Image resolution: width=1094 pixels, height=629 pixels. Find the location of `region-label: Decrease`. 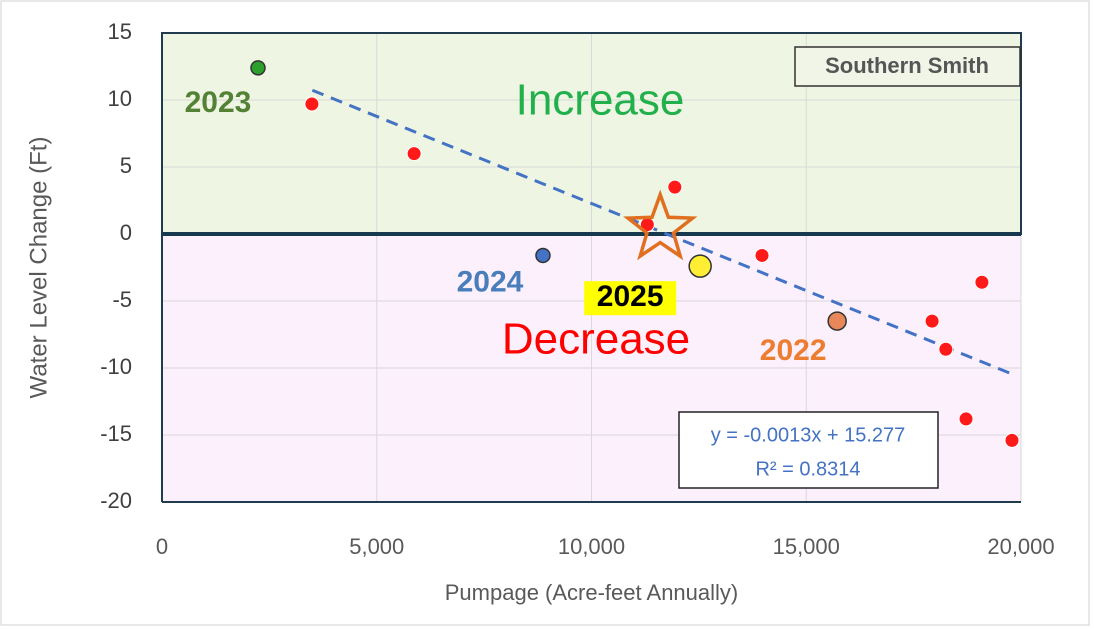

region-label: Decrease is located at coordinates (596, 339).